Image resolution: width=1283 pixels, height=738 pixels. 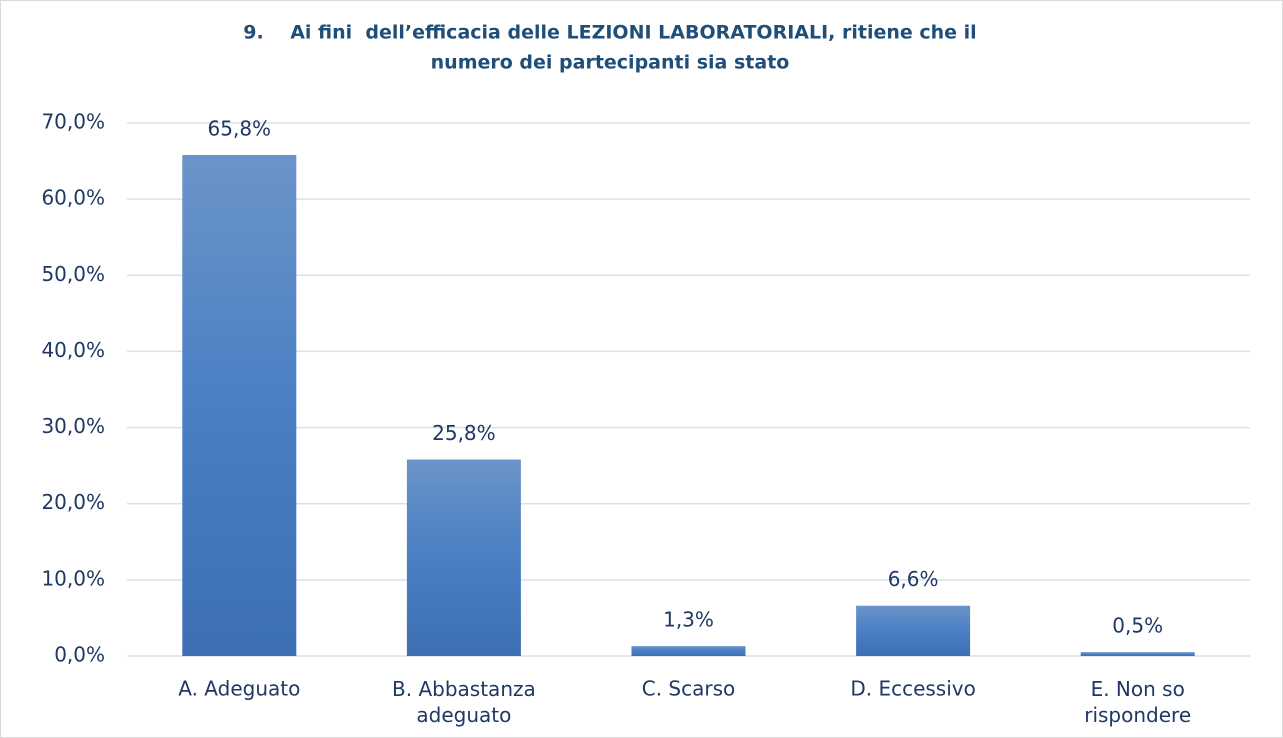 I want to click on y-tick-label: 60,0%, so click(x=73, y=198).